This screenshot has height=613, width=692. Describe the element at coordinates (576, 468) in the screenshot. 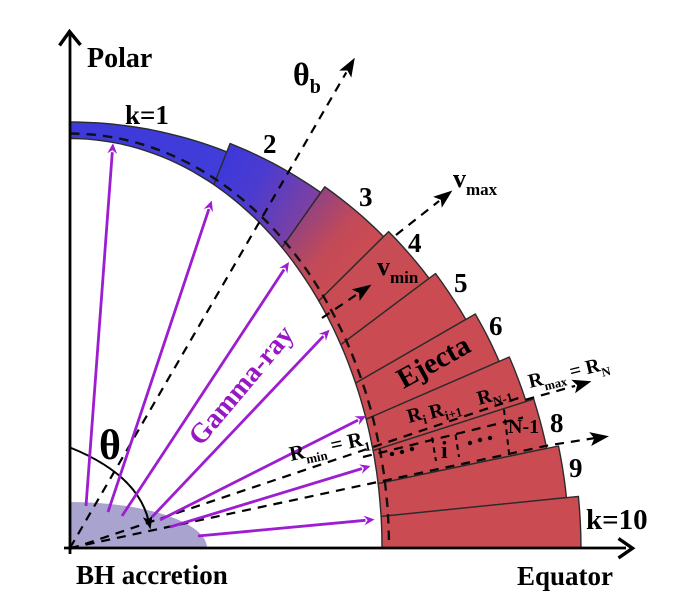

I see `svg-text: 9` at that location.